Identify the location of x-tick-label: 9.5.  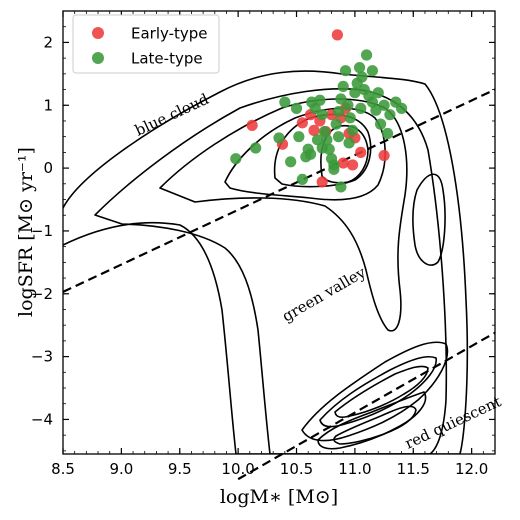
(180, 469).